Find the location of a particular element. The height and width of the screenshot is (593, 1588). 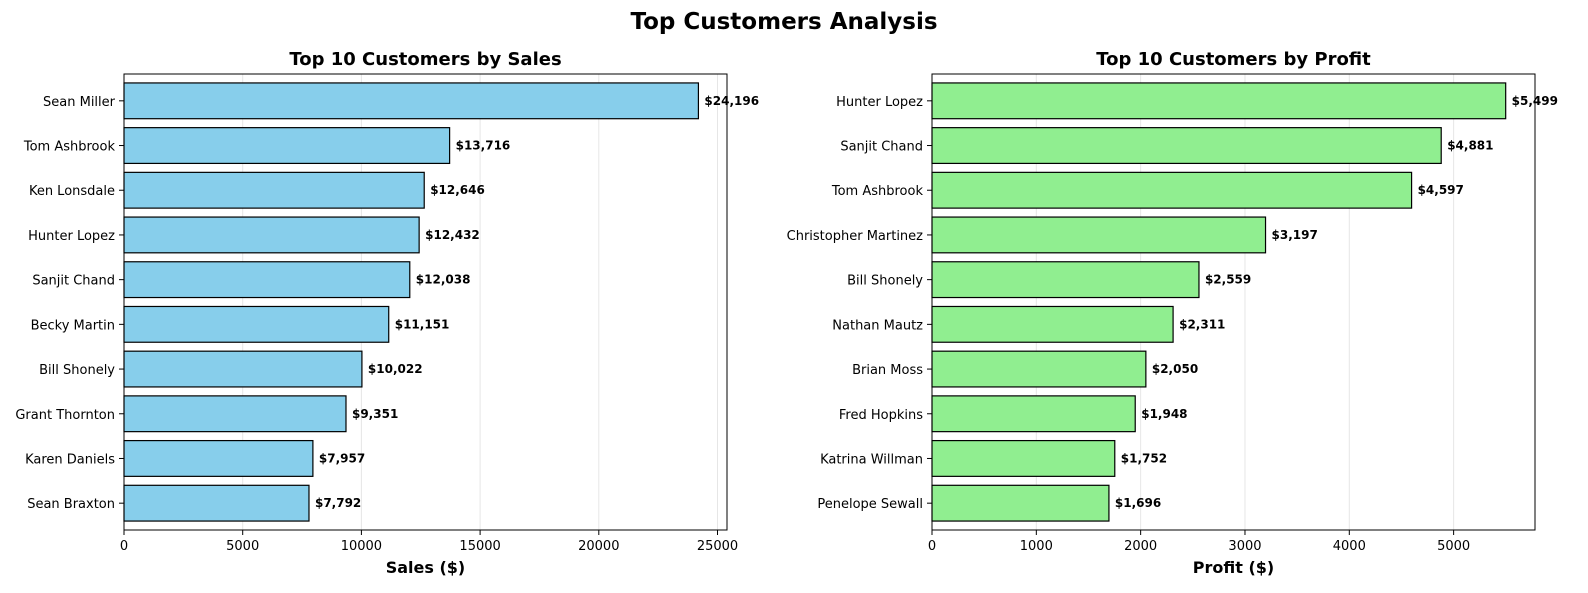

sales-bar-value-label: $12,432 is located at coordinates (452, 235).